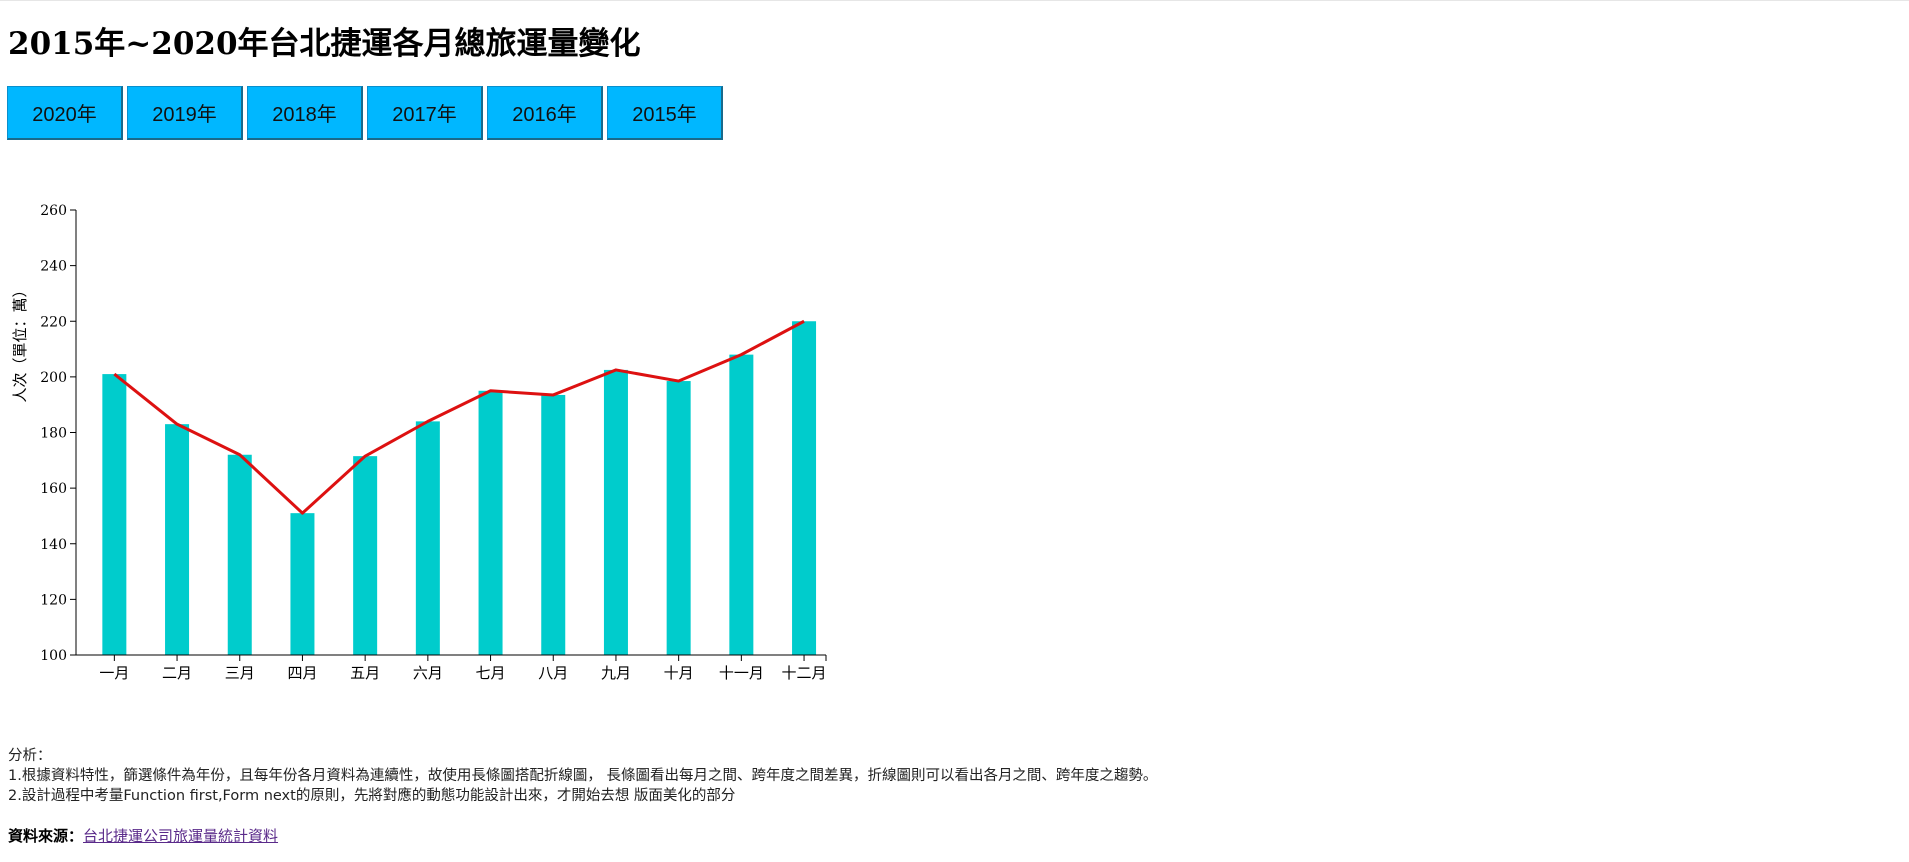 The image size is (1909, 862). I want to click on year-button-2020: 2020年, so click(65, 113).